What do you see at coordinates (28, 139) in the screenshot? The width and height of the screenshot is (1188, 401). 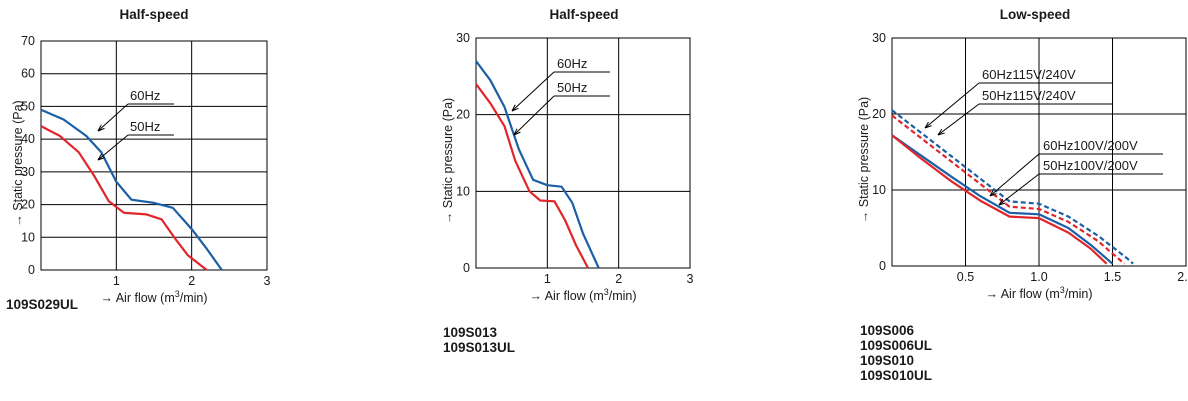 I see `y-tick-label: 40` at bounding box center [28, 139].